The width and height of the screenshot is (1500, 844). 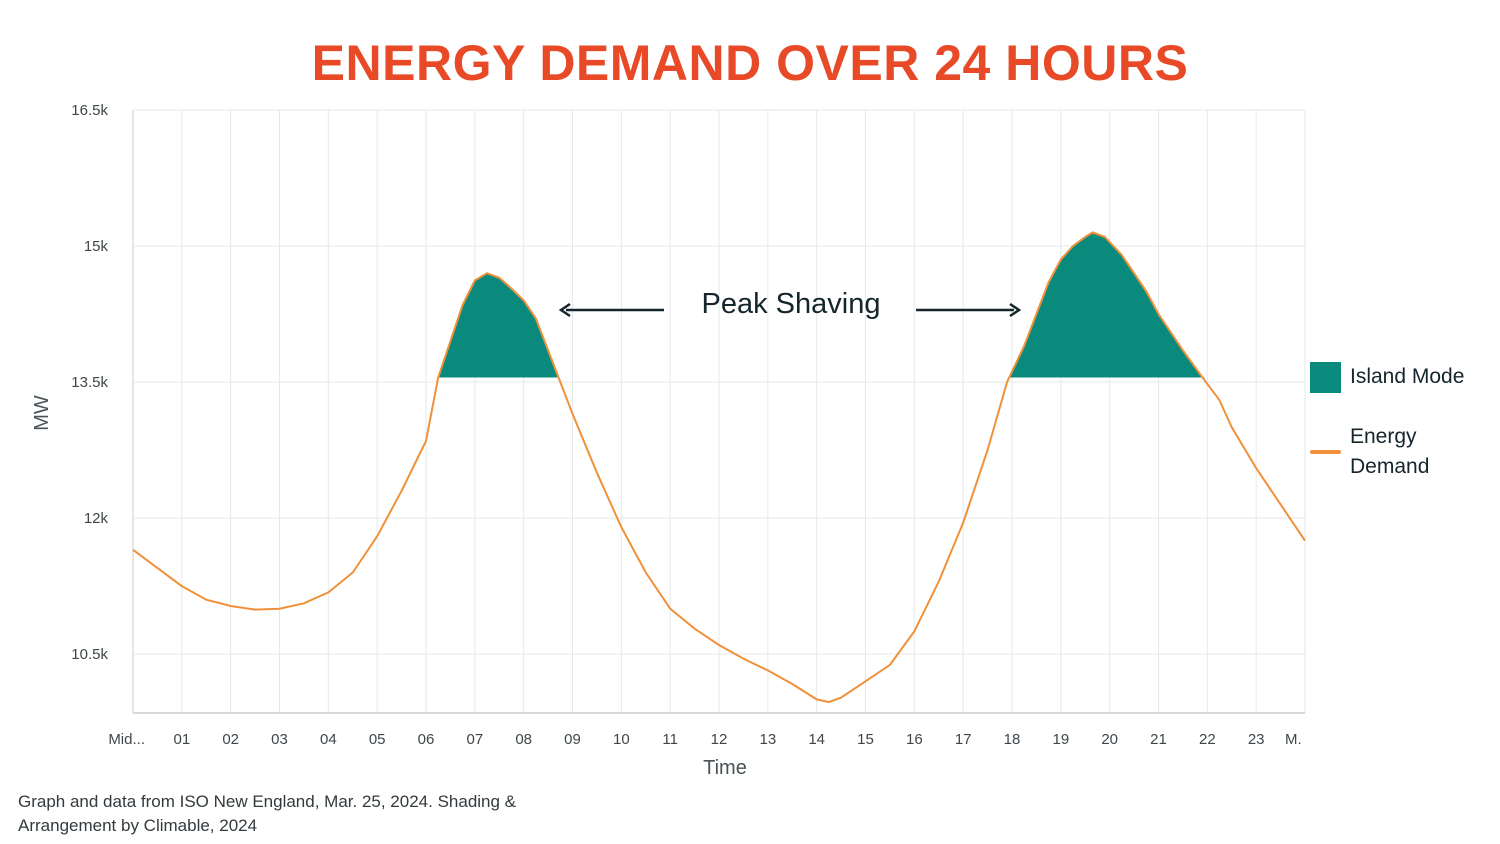 What do you see at coordinates (377, 739) in the screenshot?
I see `x-tick-label: 05` at bounding box center [377, 739].